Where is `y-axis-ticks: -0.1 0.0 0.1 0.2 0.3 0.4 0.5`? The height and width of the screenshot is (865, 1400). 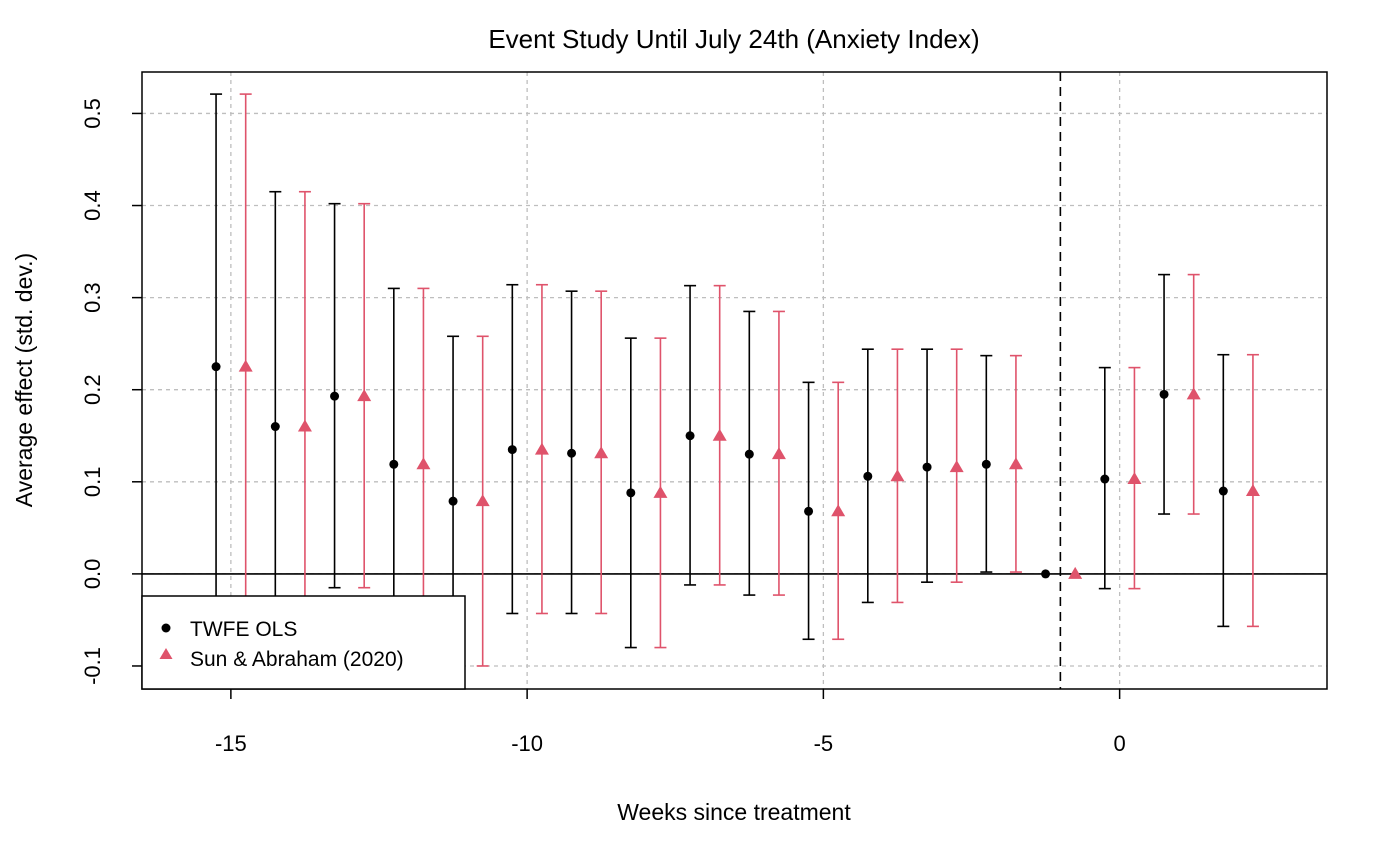 y-axis-ticks: -0.1 0.0 0.1 0.2 0.3 0.4 0.5 is located at coordinates (111, 391).